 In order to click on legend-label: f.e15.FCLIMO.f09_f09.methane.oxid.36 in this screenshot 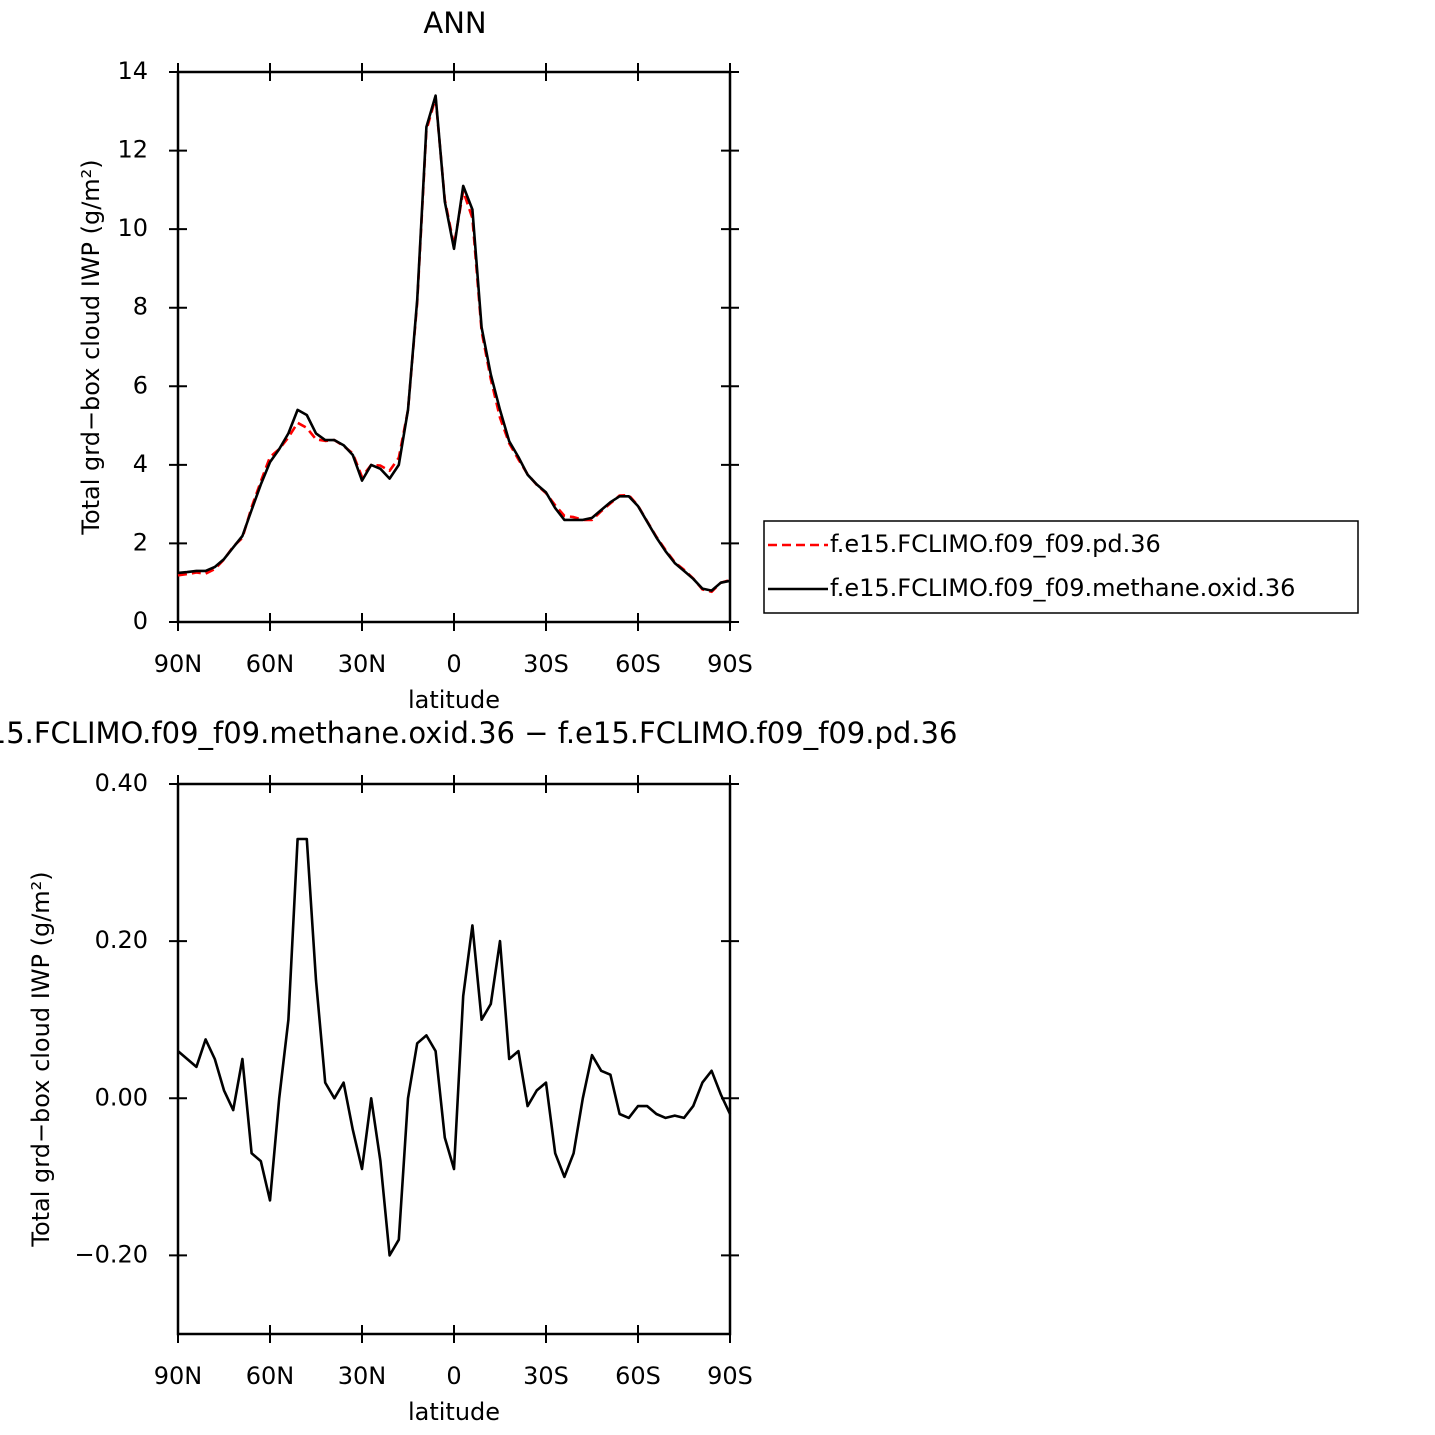, I will do `click(1062, 588)`.